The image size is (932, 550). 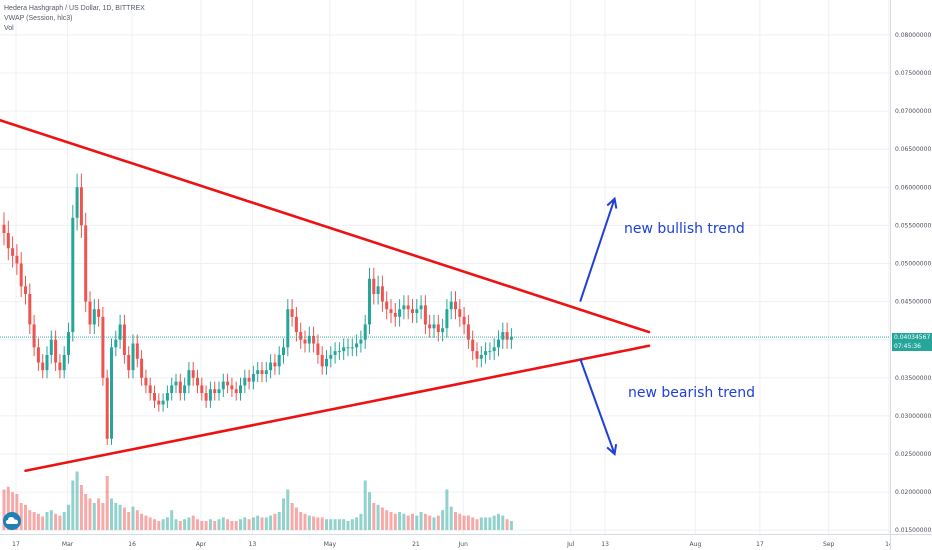 I want to click on price-tick-label: 0.01500000, so click(x=913, y=530).